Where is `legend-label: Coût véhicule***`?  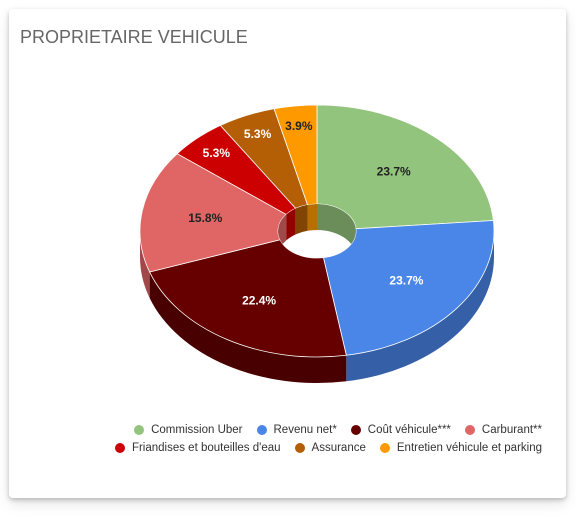 legend-label: Coût véhicule*** is located at coordinates (409, 430).